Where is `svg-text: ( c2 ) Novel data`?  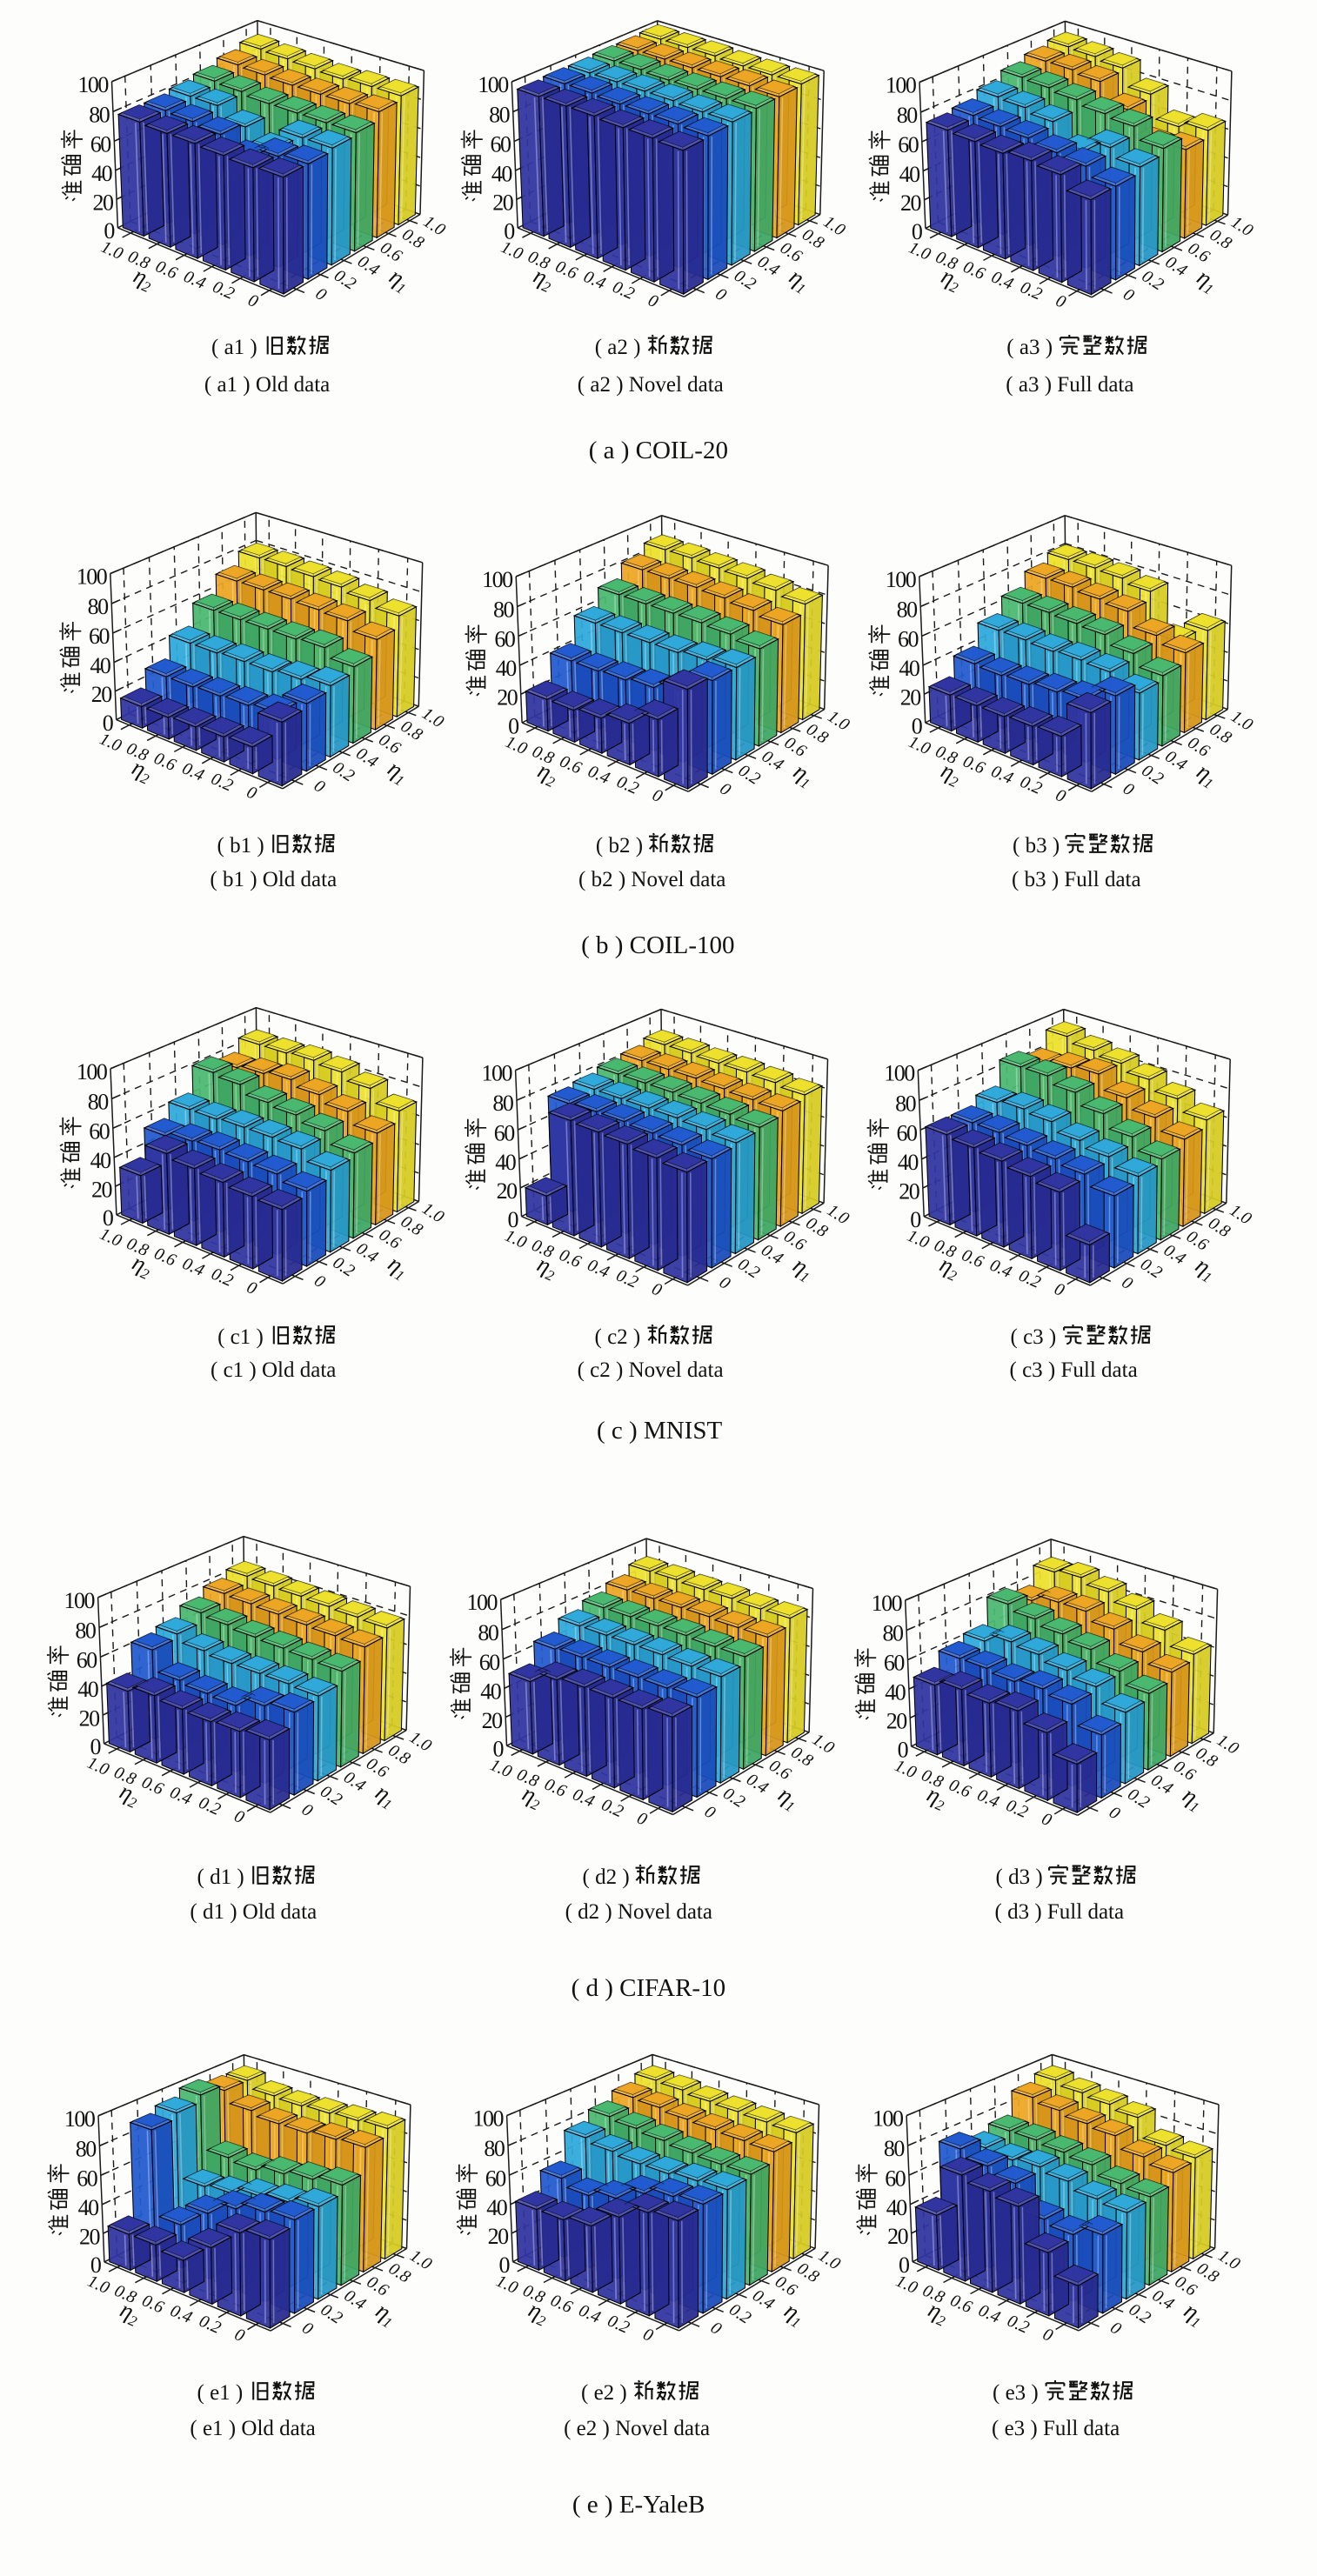 svg-text: ( c2 ) Novel data is located at coordinates (651, 1370).